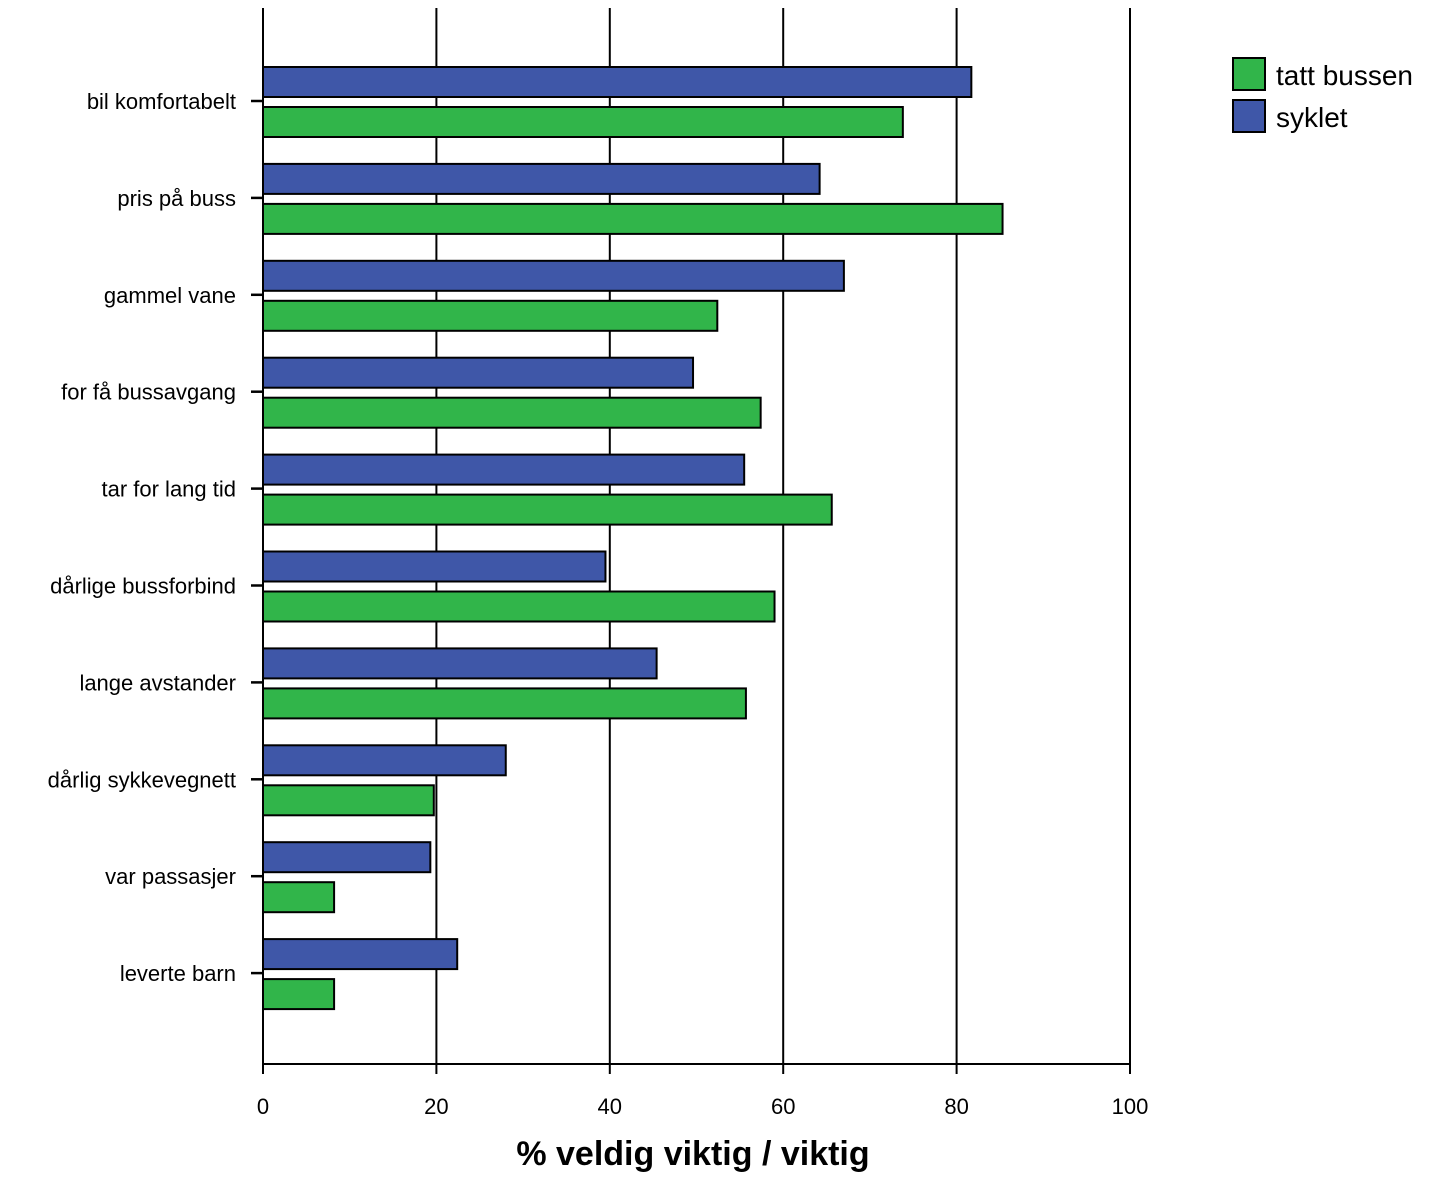 The image size is (1446, 1180). What do you see at coordinates (299, 897) in the screenshot?
I see `bar-tatt-bussen-var-passasjer` at bounding box center [299, 897].